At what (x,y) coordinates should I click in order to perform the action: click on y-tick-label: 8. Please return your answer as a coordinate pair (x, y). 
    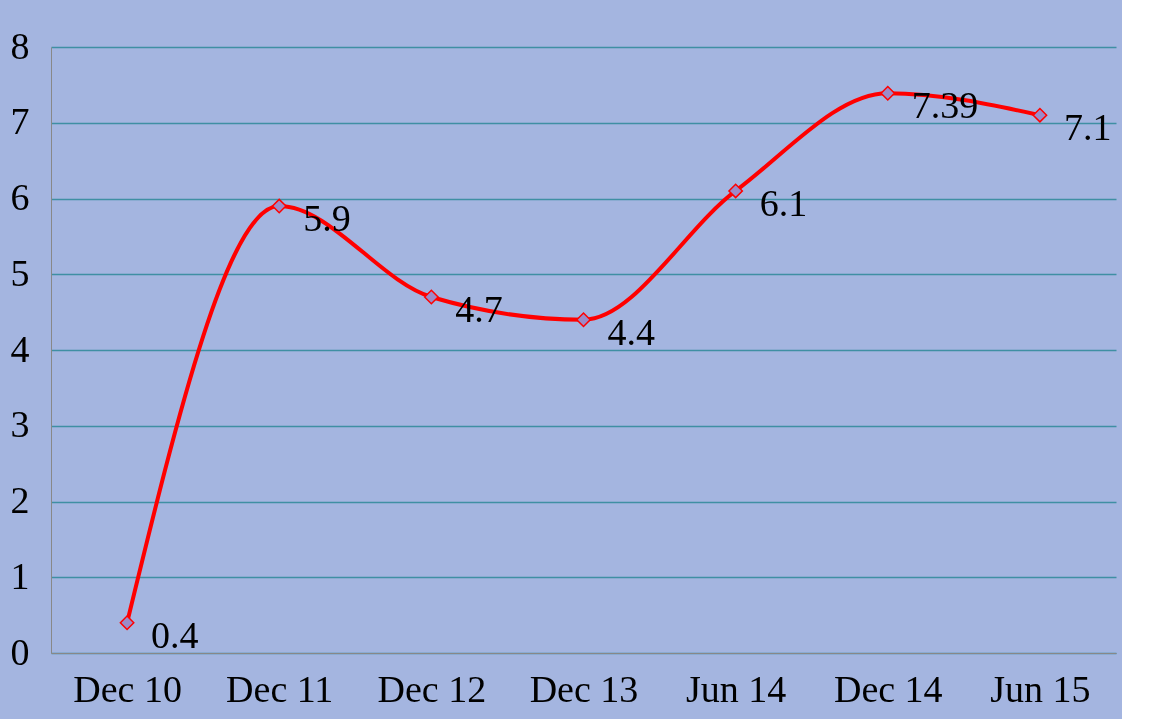
    Looking at the image, I should click on (20, 45).